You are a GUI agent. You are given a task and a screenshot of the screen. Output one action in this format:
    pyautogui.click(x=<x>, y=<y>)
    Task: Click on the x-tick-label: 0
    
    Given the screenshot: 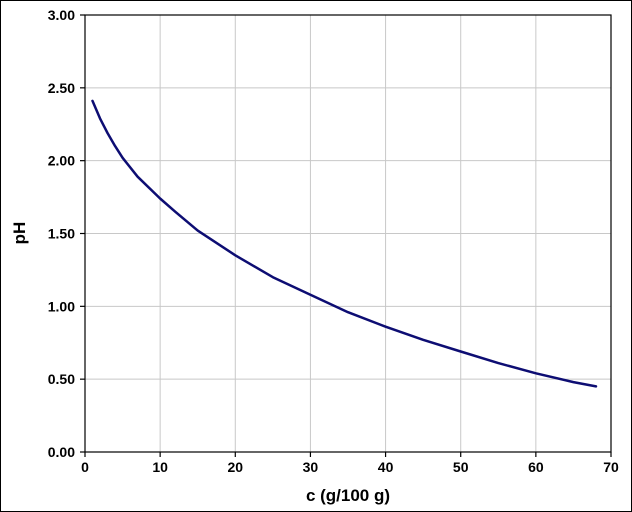 What is the action you would take?
    pyautogui.click(x=85, y=467)
    